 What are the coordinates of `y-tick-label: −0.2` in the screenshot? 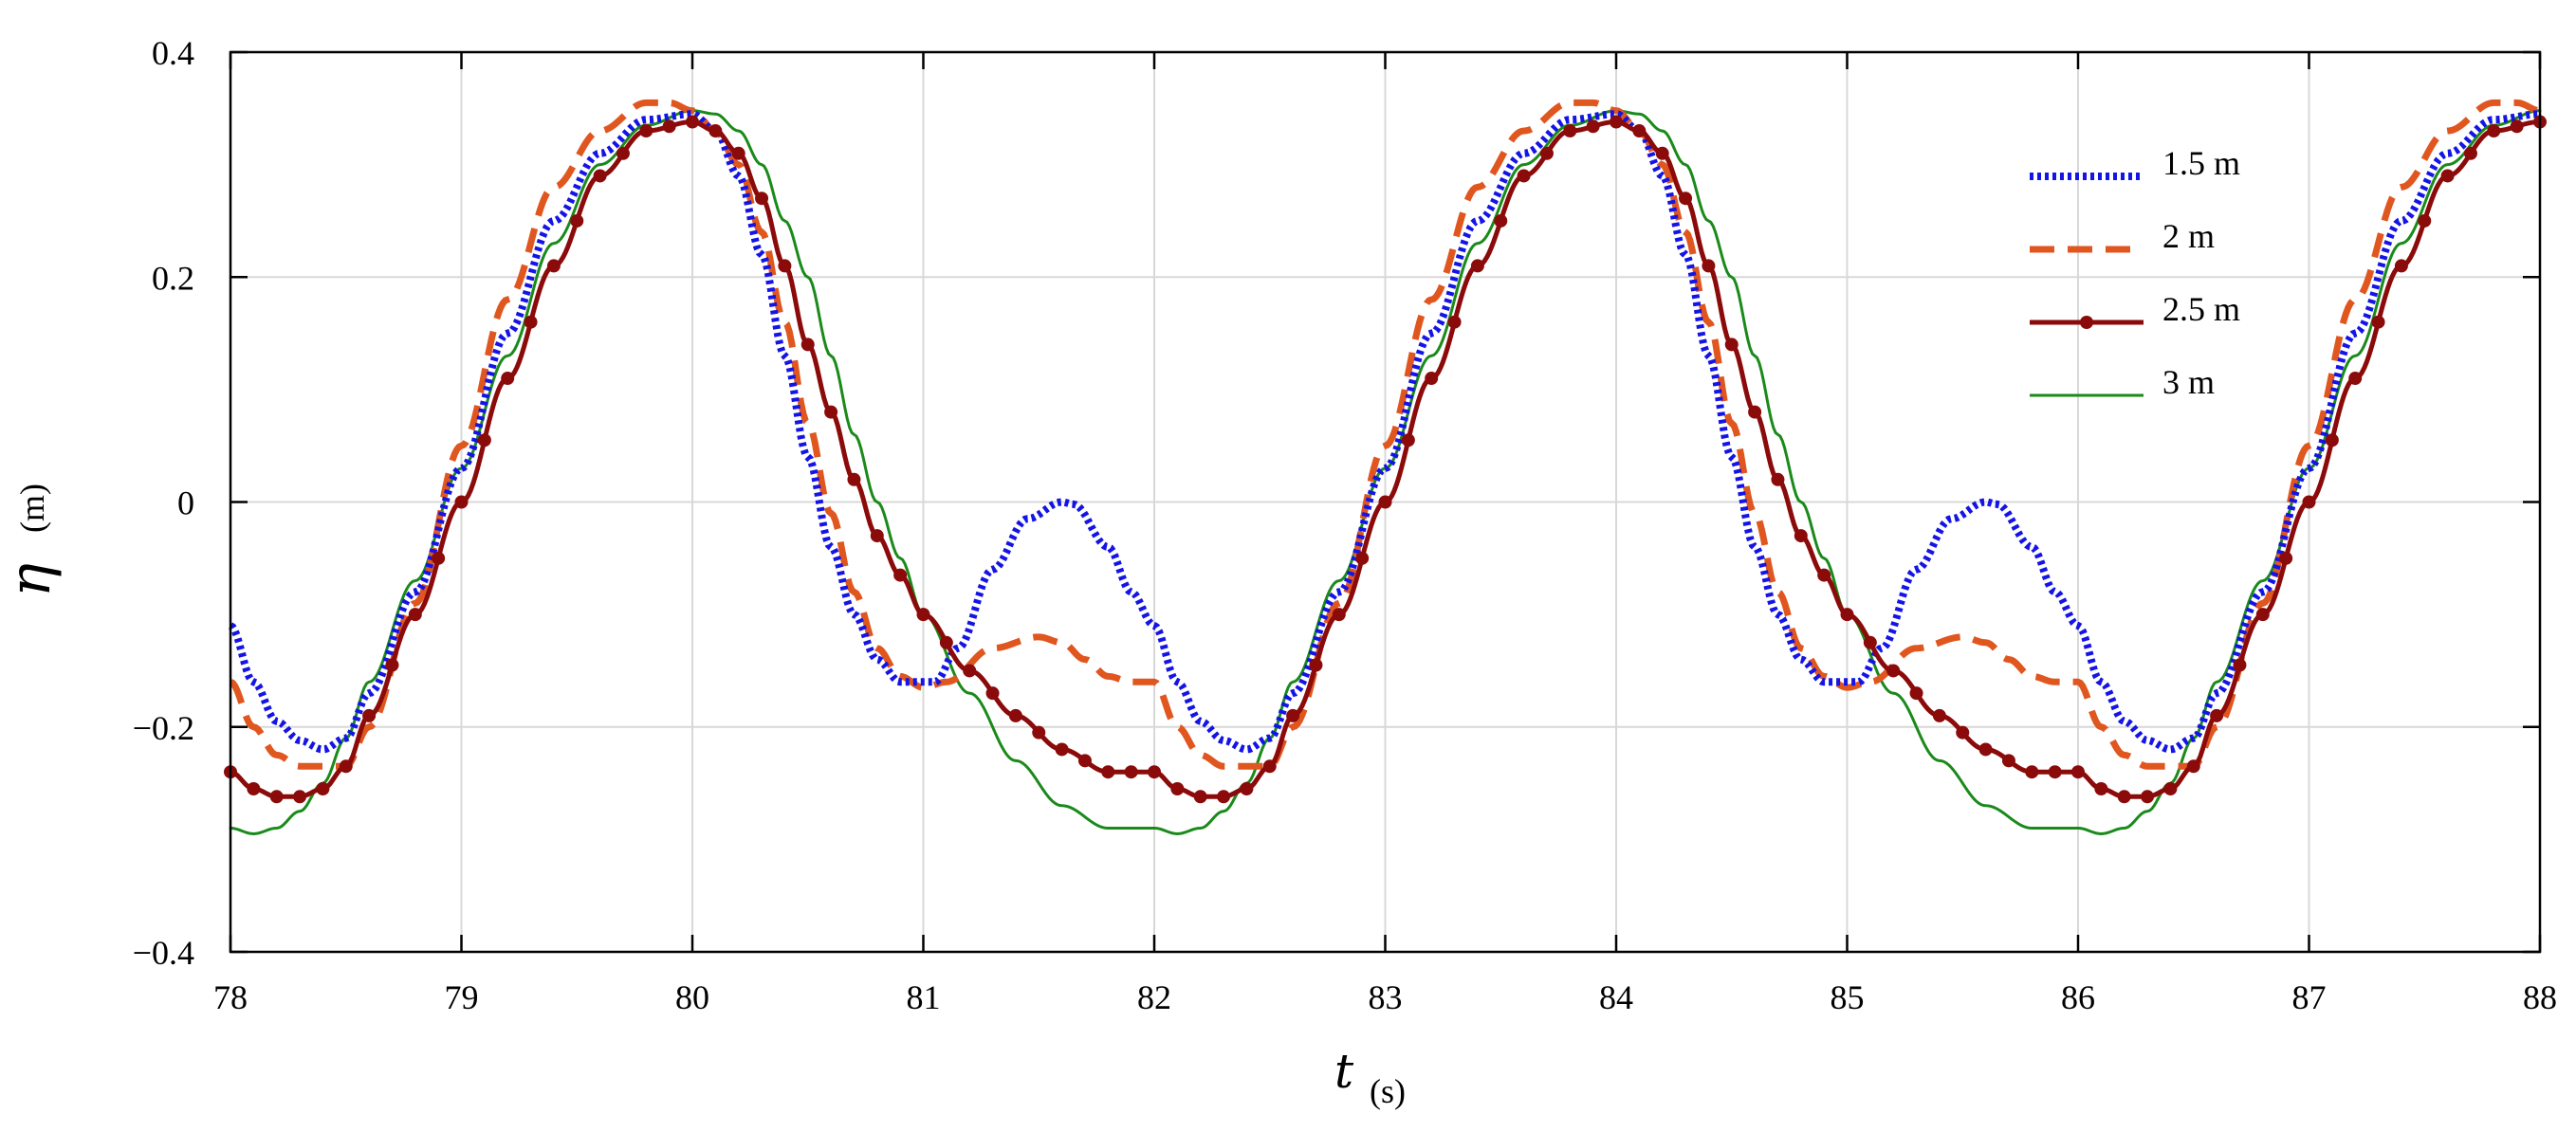 It's located at (163, 728).